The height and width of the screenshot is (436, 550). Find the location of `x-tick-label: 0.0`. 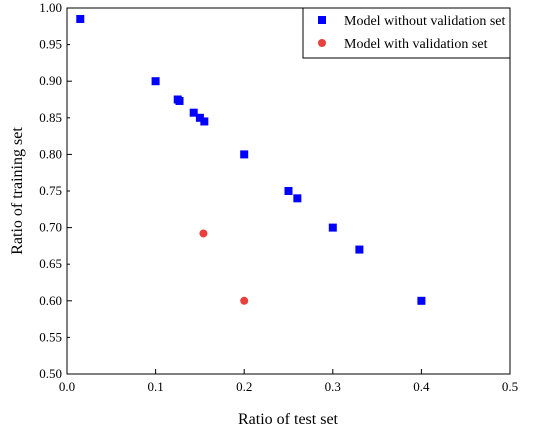

x-tick-label: 0.0 is located at coordinates (67, 386).